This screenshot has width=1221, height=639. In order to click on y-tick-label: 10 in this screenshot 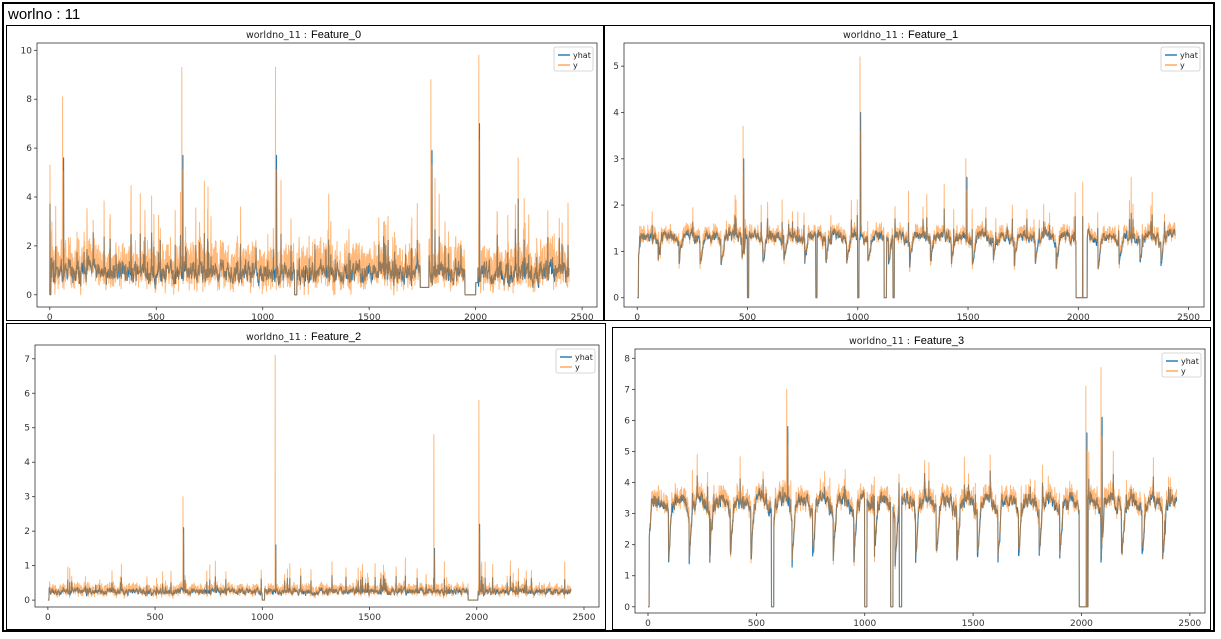, I will do `click(27, 51)`.